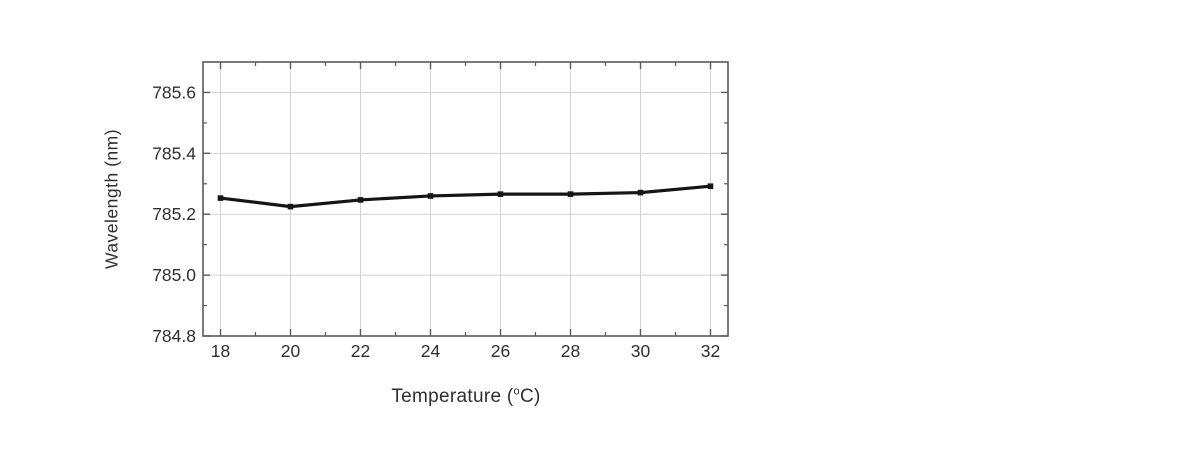 This screenshot has width=1186, height=452. What do you see at coordinates (465, 196) in the screenshot?
I see `data-line` at bounding box center [465, 196].